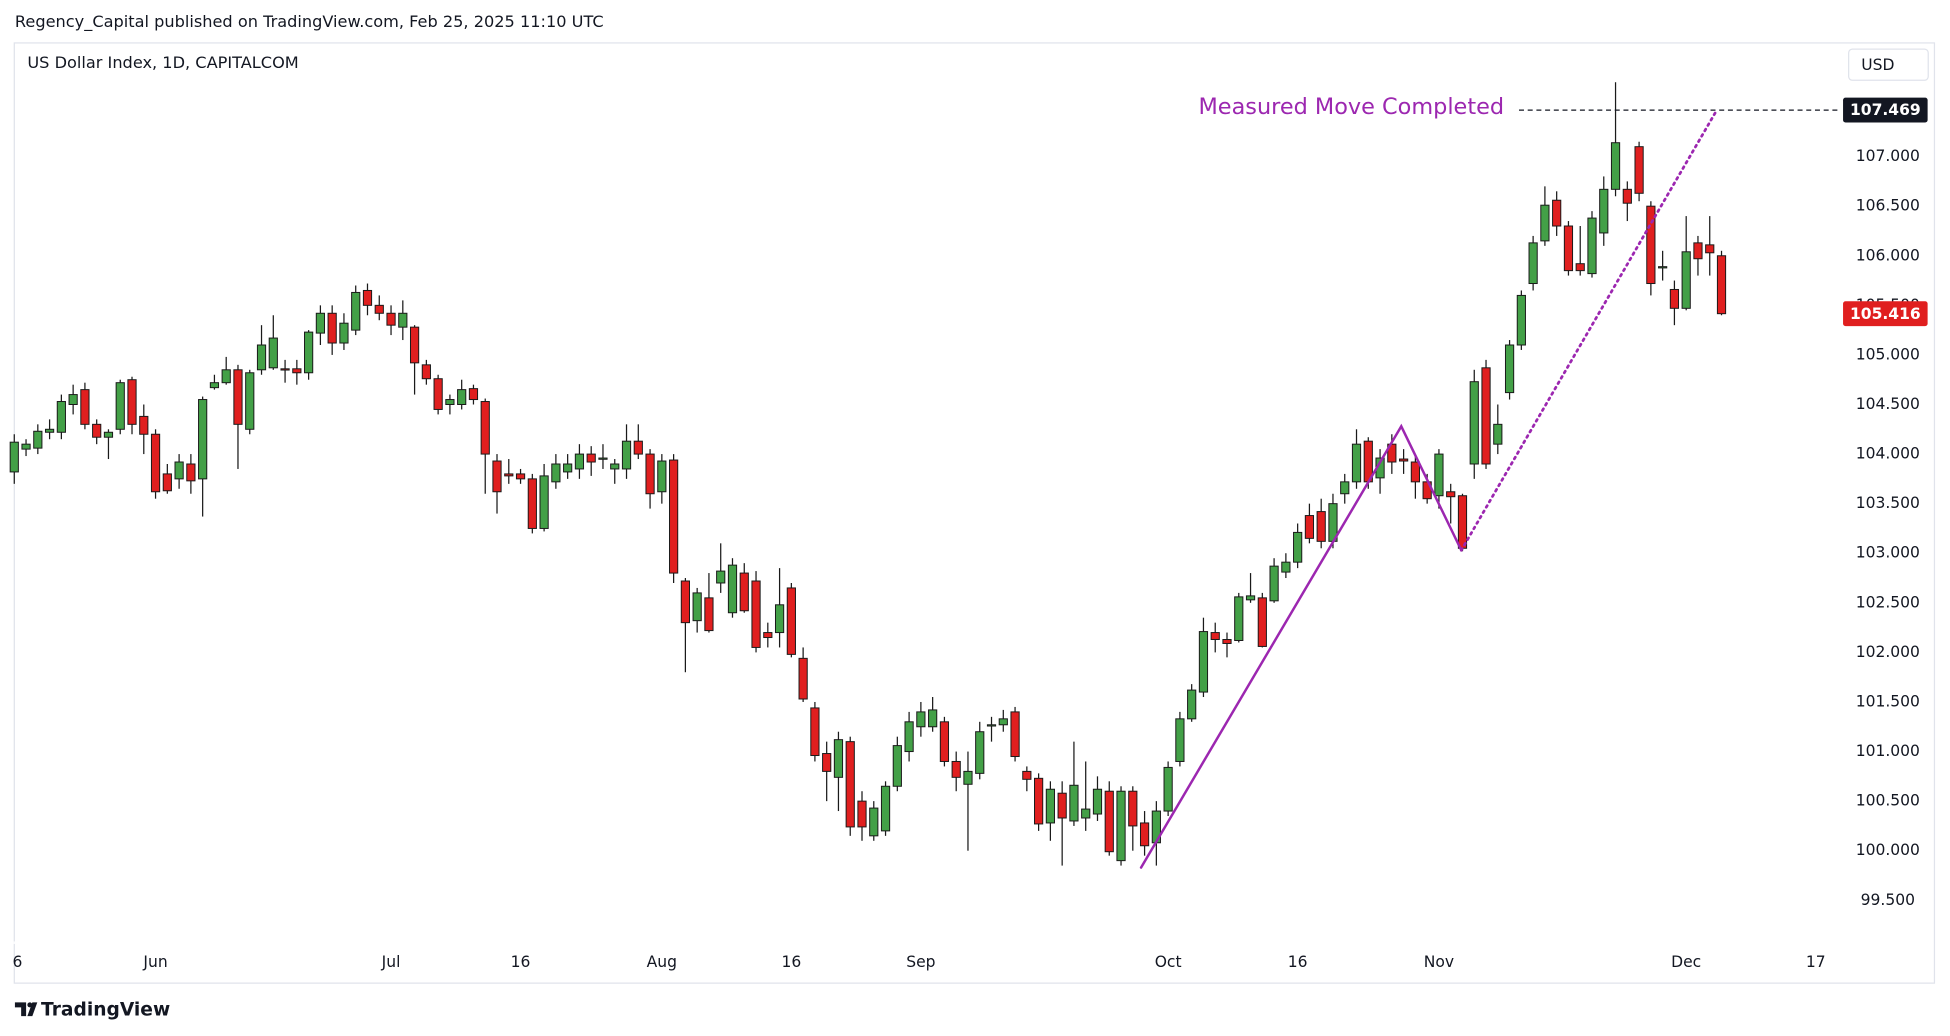  I want to click on y-tick-label: 102.000, so click(1888, 652).